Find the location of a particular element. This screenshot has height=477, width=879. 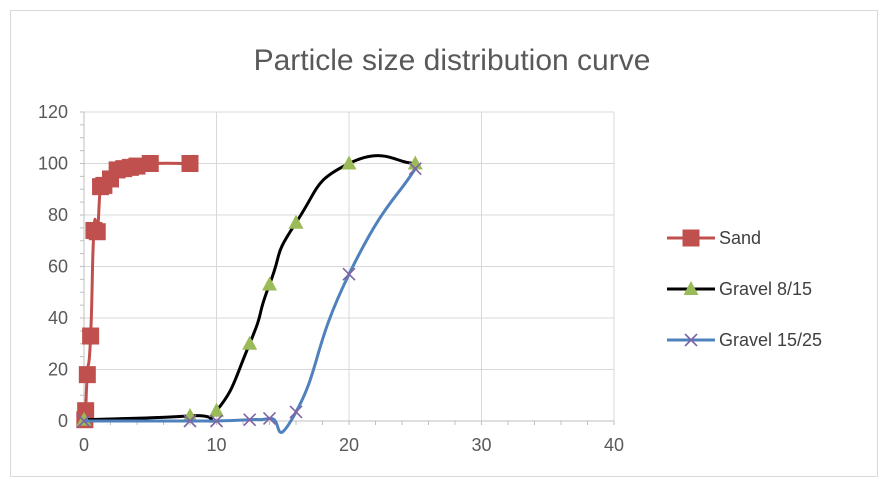

y-tick-label: 100 is located at coordinates (53, 164).